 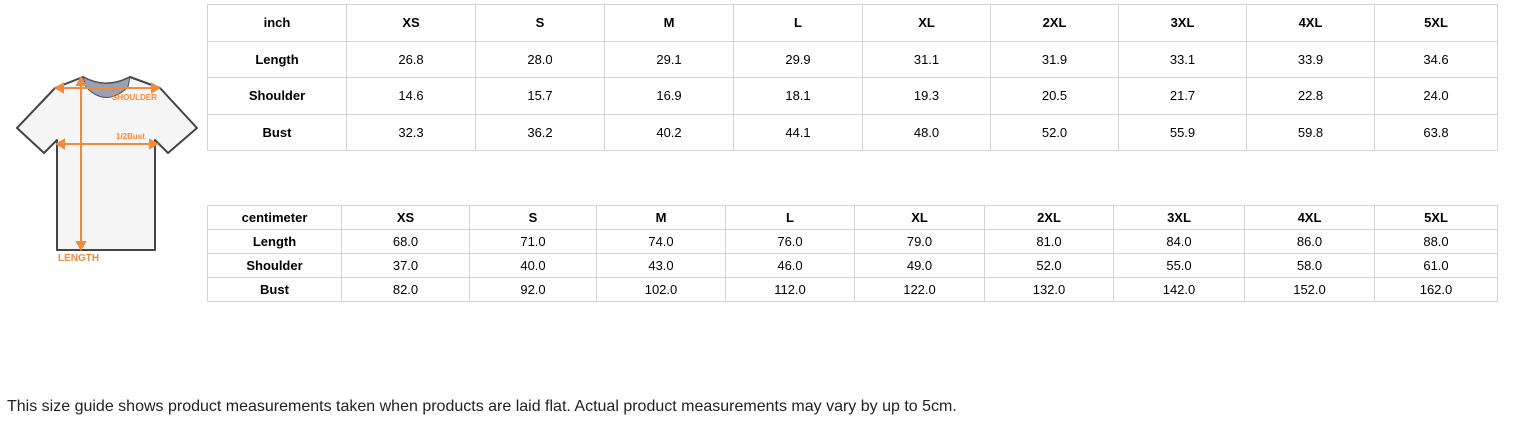 I want to click on table-cell: 142.0, so click(x=1179, y=289).